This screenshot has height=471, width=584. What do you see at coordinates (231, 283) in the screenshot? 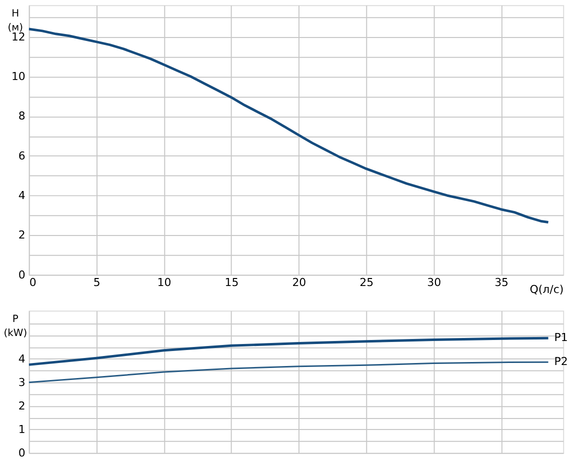
I see `x-tick-label: 15` at bounding box center [231, 283].